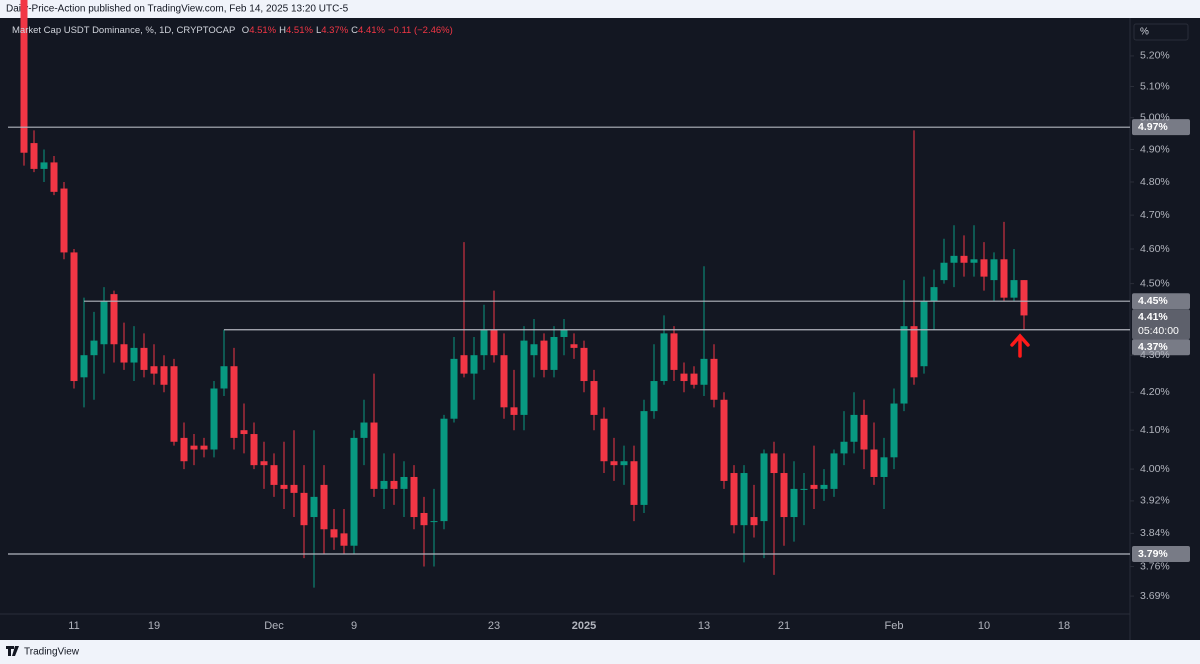  What do you see at coordinates (600, 652) in the screenshot?
I see `footer-bar` at bounding box center [600, 652].